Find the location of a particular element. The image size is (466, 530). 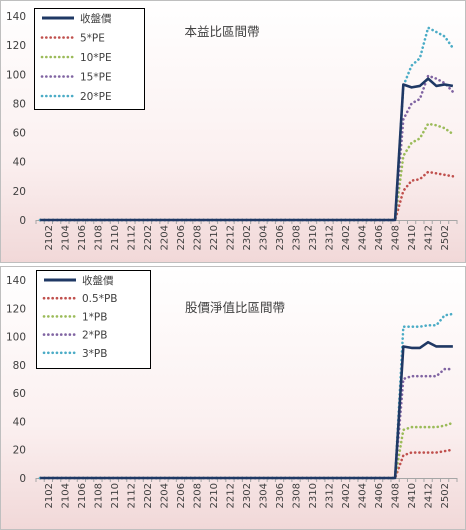

legend-label: 2*PB is located at coordinates (94, 336).